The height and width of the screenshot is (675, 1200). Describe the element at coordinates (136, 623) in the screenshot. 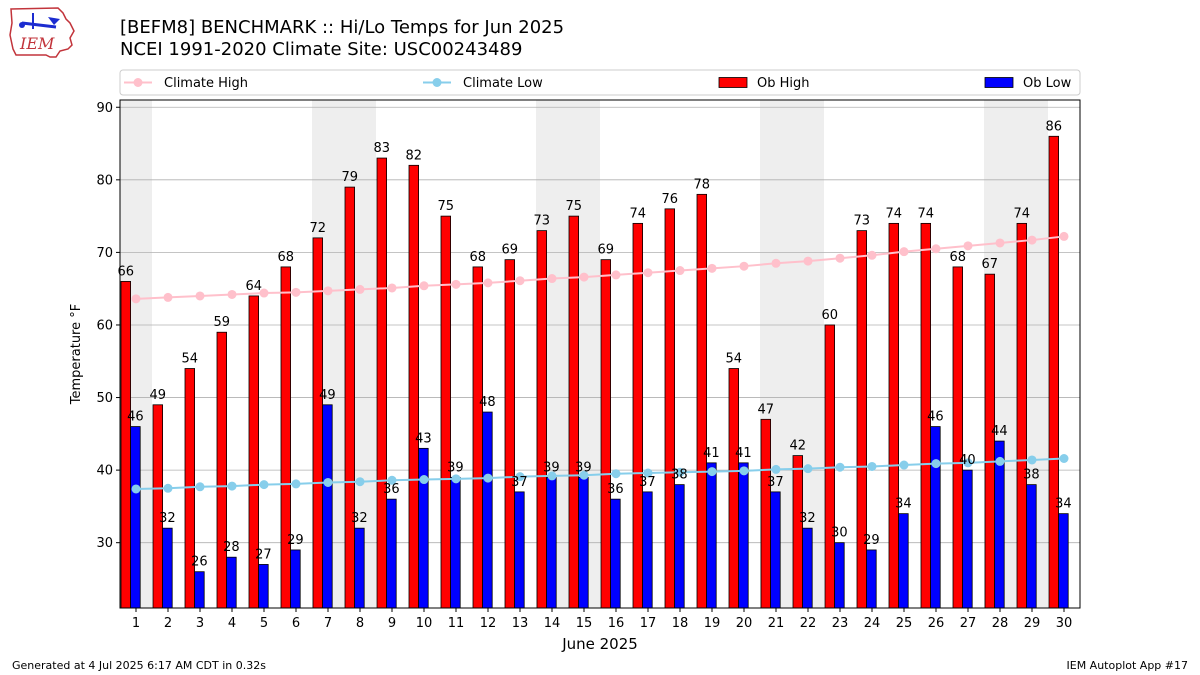

I see `x-tick-label: 1` at that location.